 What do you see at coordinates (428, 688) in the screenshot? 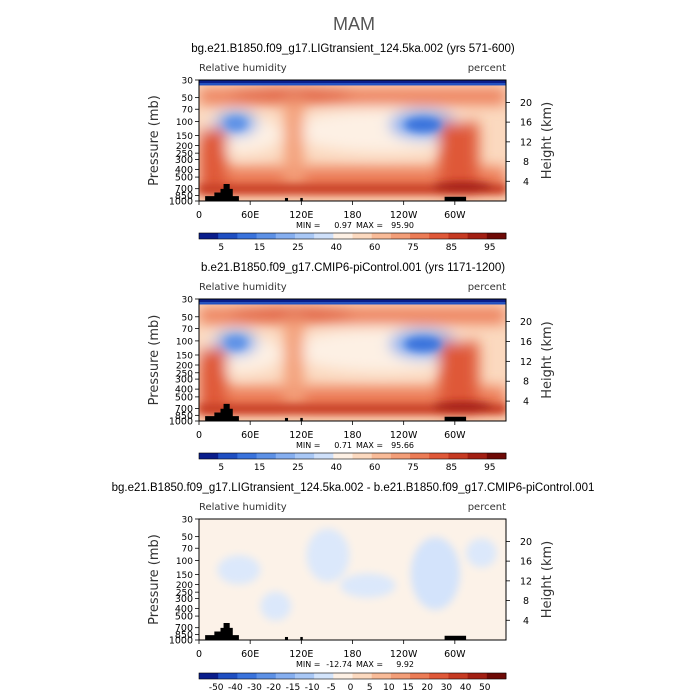
I see `colorbar-label: 20` at bounding box center [428, 688].